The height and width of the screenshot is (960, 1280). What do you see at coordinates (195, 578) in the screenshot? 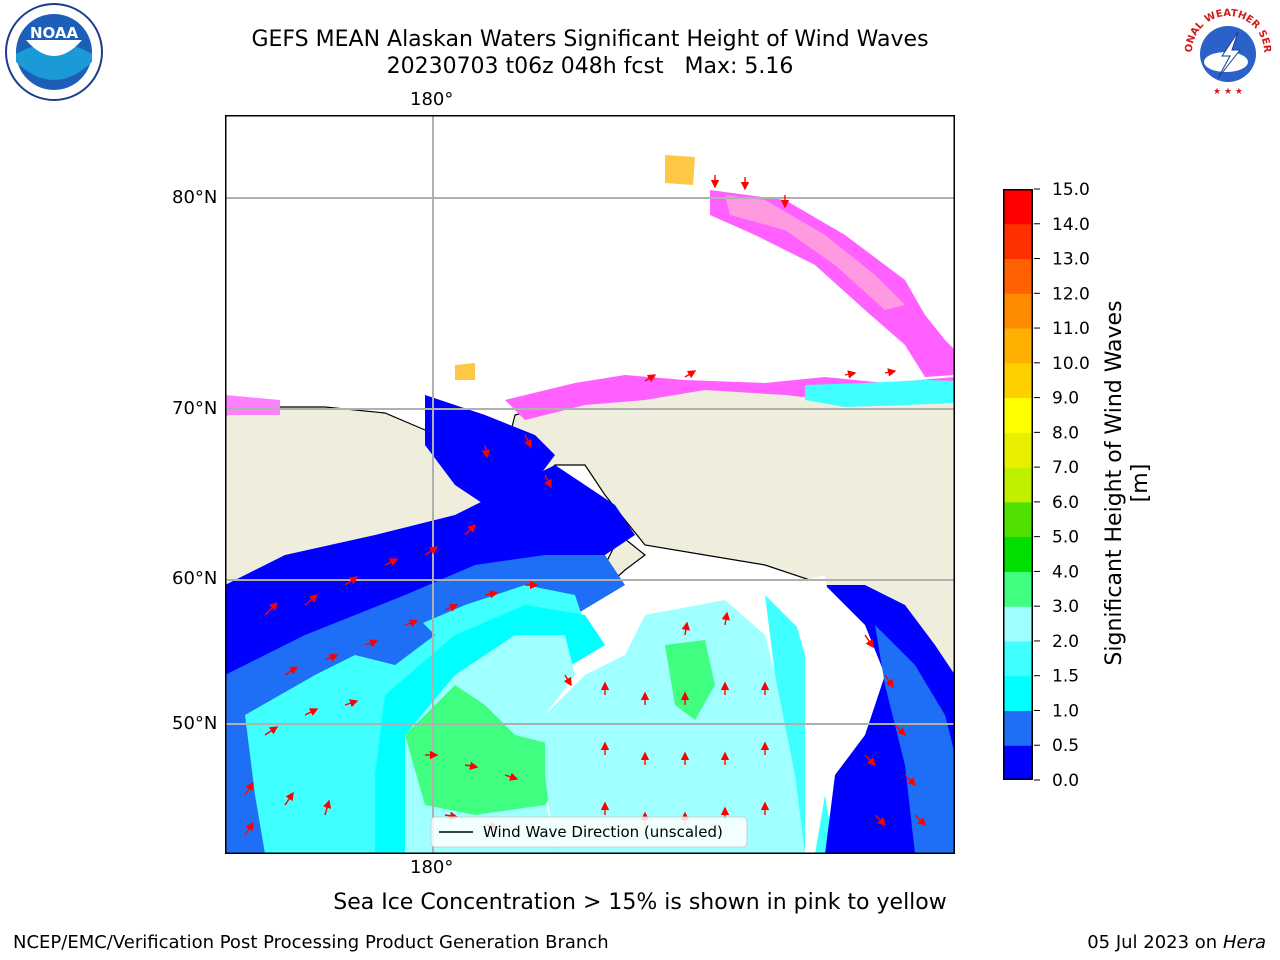
I see `lat-label-60: 60°N` at bounding box center [195, 578].